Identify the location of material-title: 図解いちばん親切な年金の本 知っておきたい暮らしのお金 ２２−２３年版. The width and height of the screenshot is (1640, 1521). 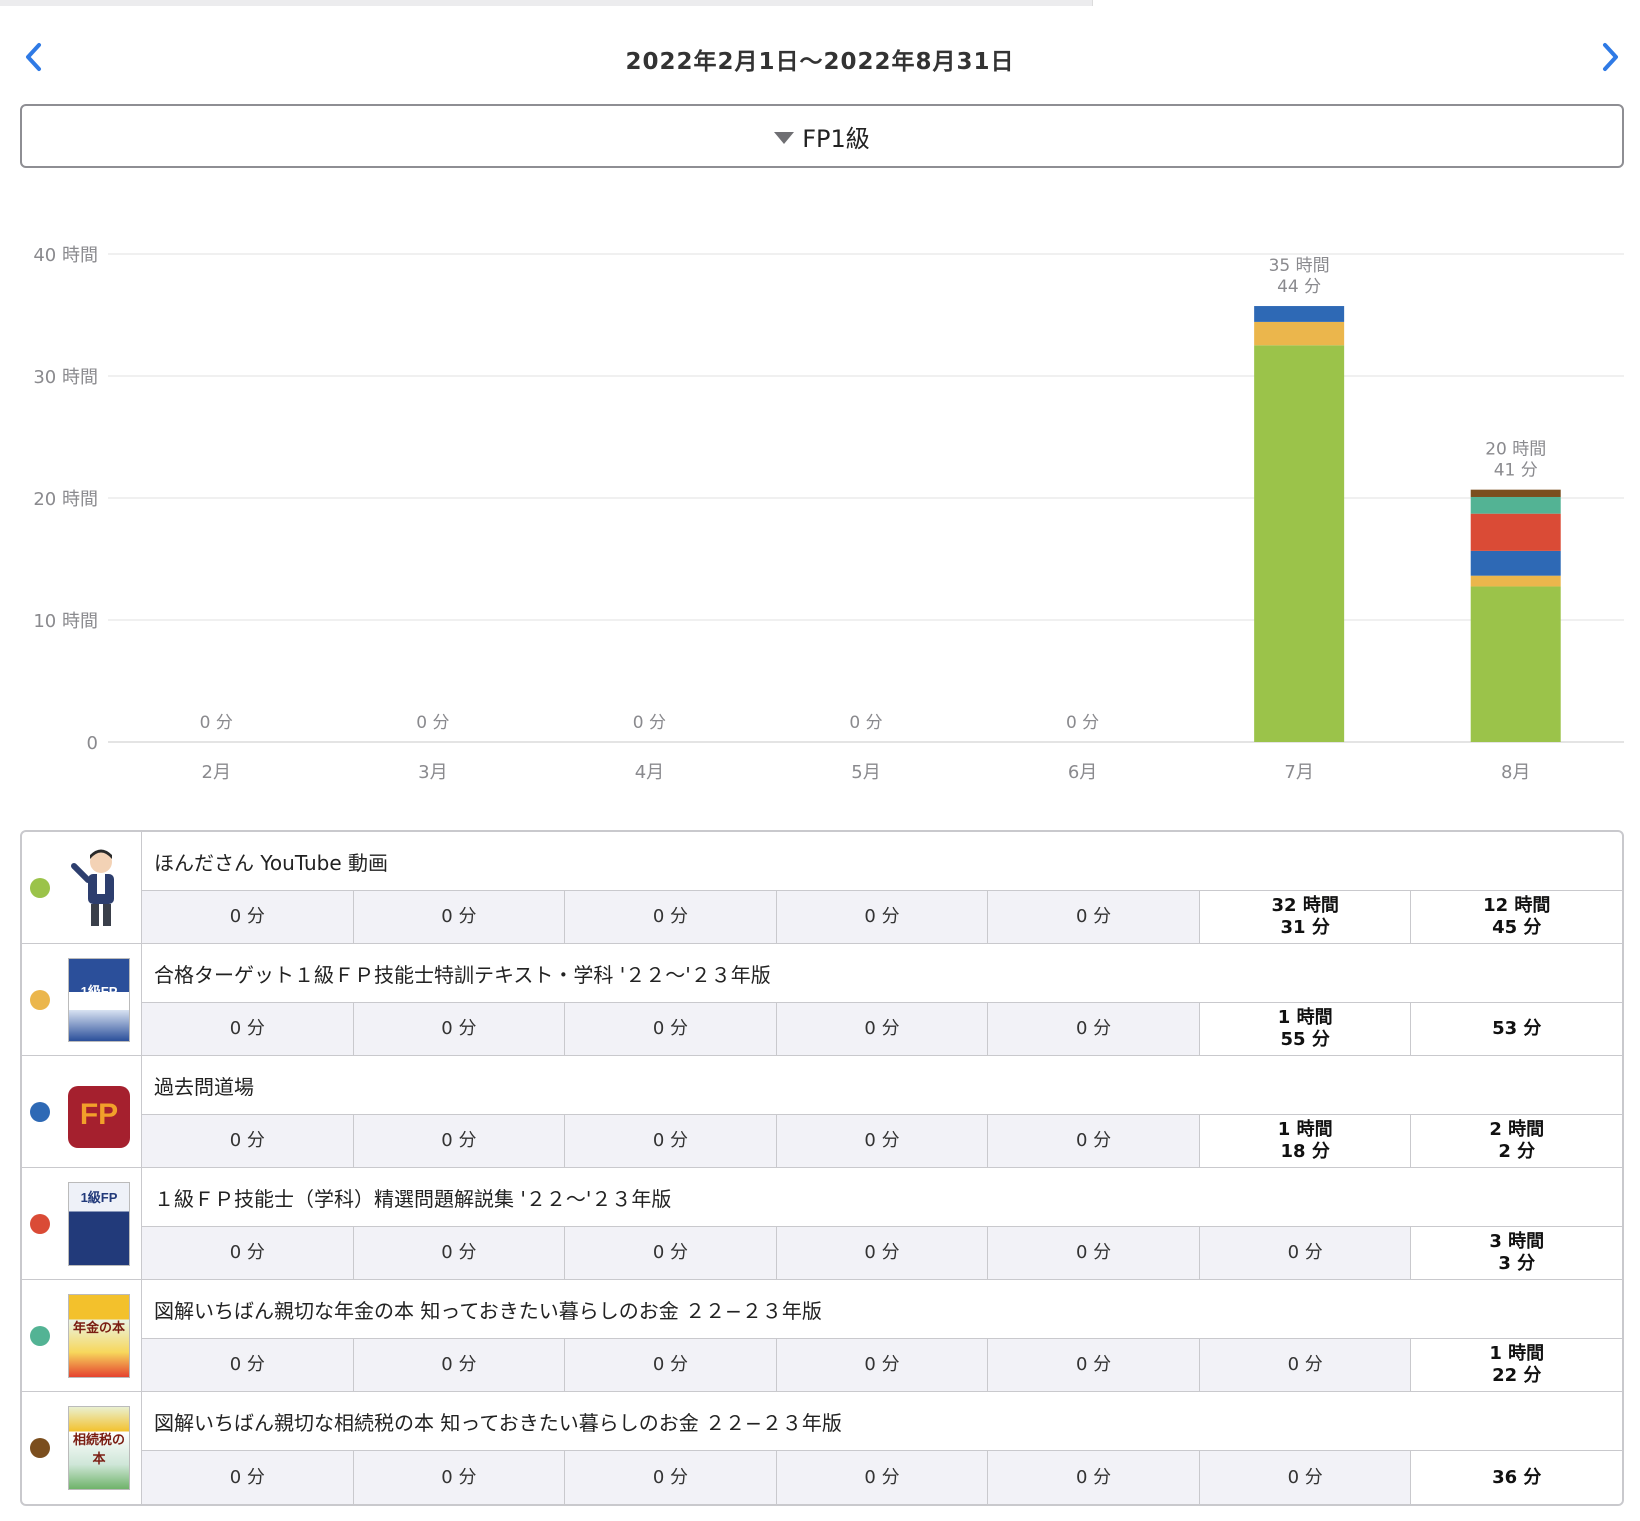
(882, 1309).